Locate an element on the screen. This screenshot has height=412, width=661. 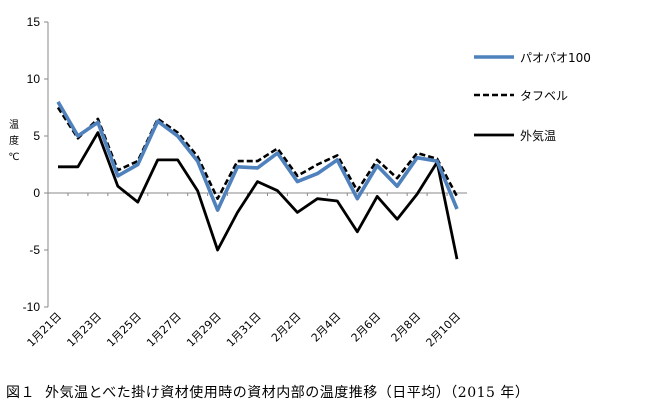
y-tick-label: 0 is located at coordinates (36, 193).